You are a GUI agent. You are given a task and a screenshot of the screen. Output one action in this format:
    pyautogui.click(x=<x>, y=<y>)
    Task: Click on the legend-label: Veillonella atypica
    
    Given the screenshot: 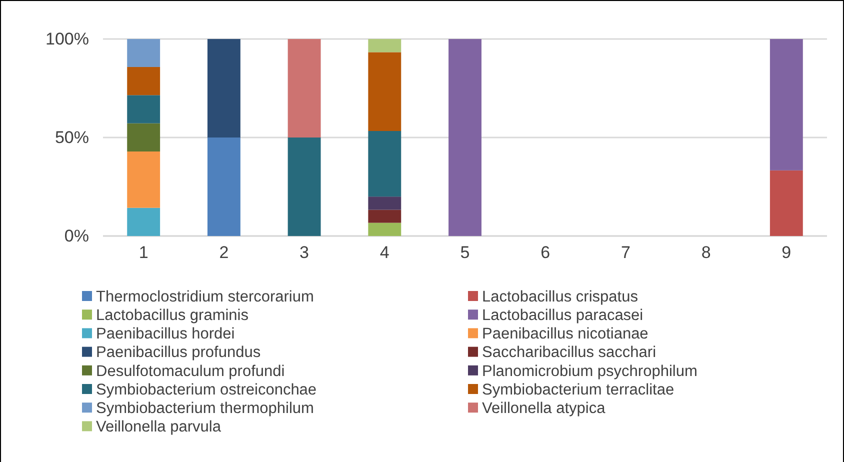 What is the action you would take?
    pyautogui.click(x=544, y=409)
    